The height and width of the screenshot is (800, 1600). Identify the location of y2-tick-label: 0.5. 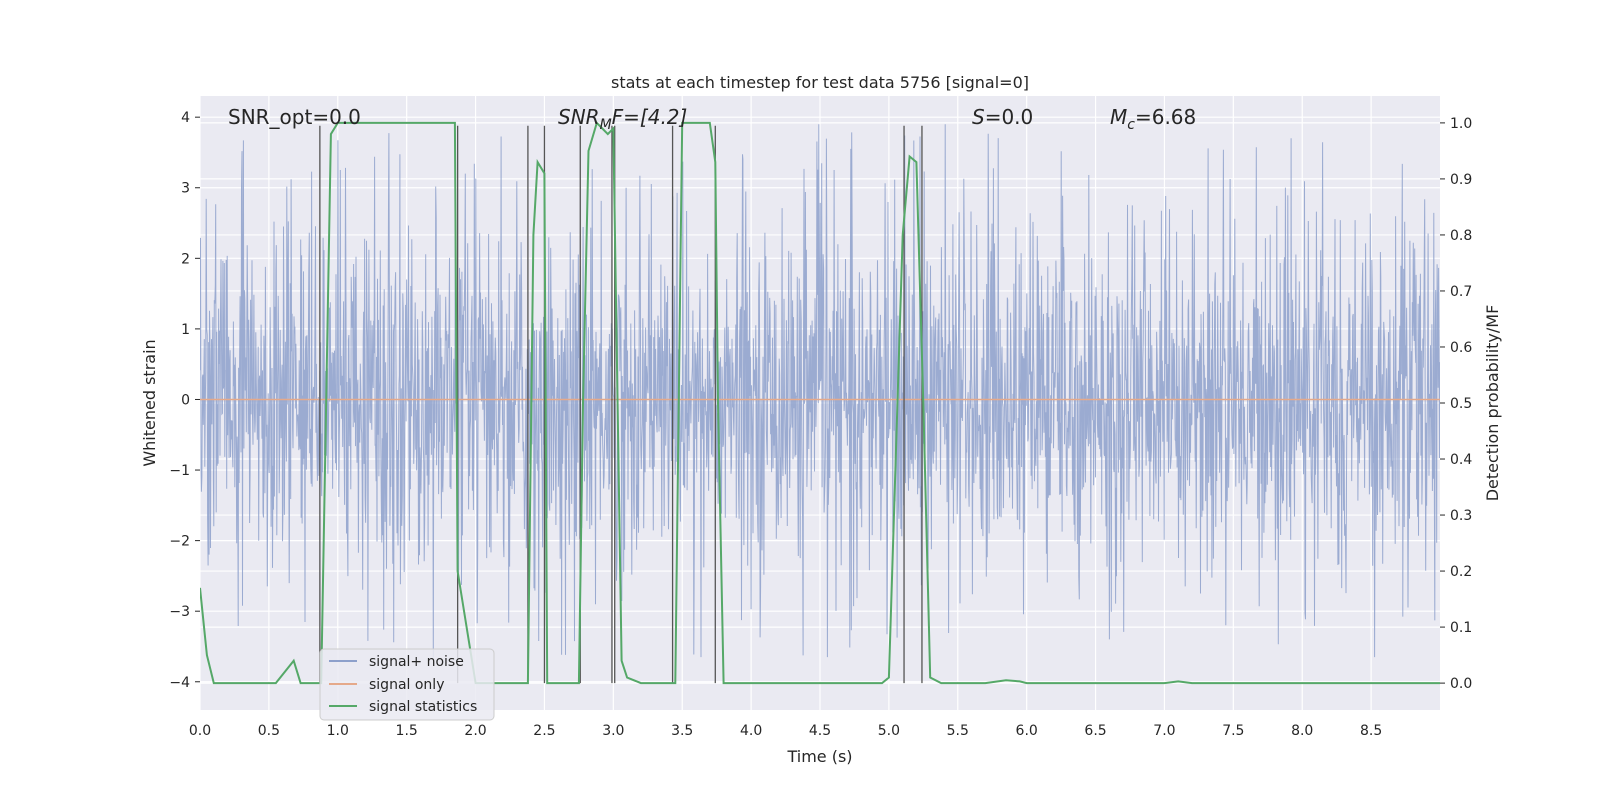
(1461, 404).